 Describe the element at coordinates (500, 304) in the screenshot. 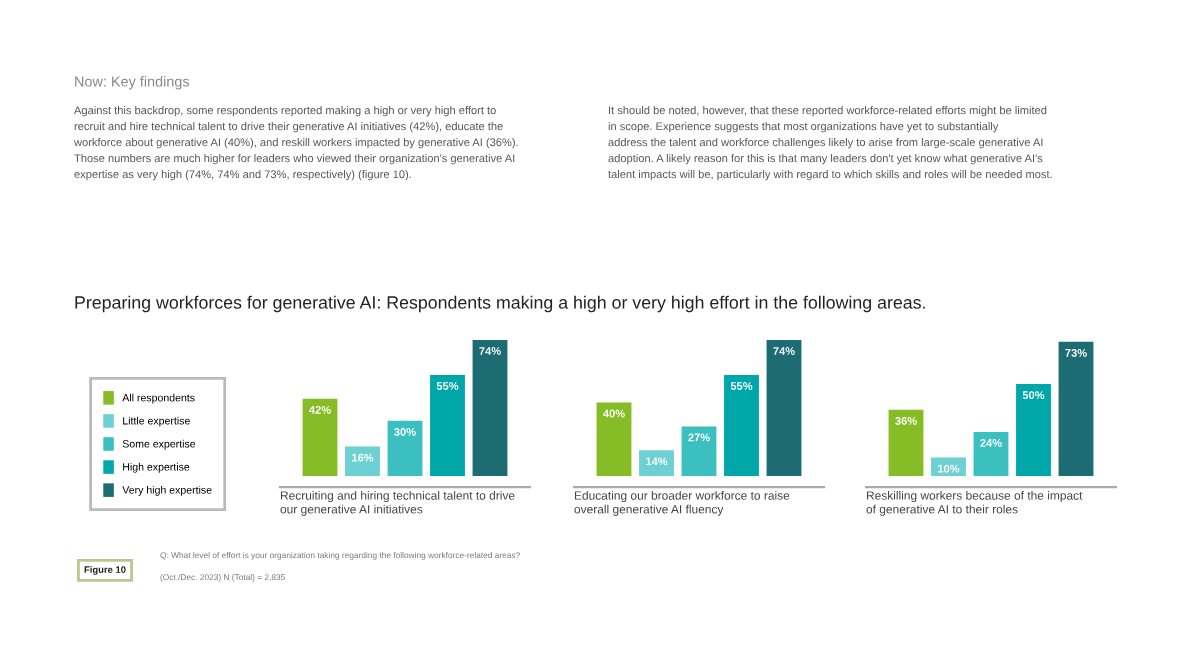

I see `chart-title: Preparing workforces for generative AI: Respondents making a high or very high effort in the following areas.` at that location.